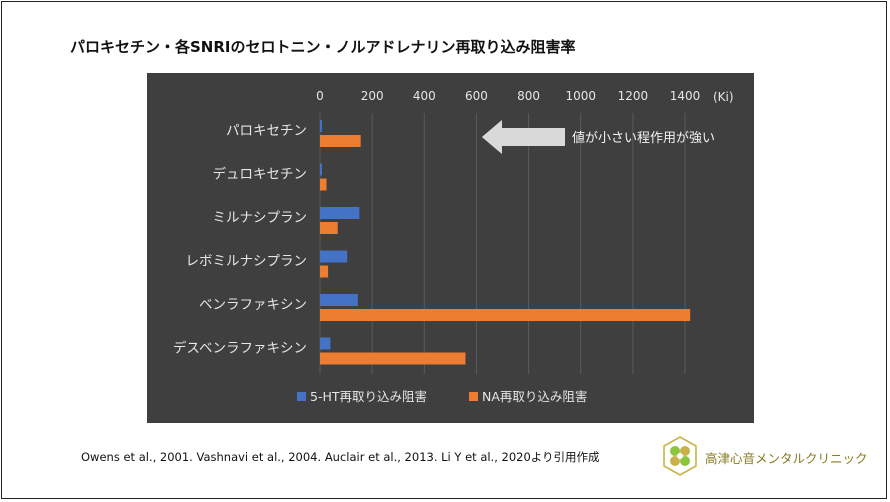 Image resolution: width=890 pixels, height=502 pixels. What do you see at coordinates (523, 137) in the screenshot?
I see `annotation-arrow-fill` at bounding box center [523, 137].